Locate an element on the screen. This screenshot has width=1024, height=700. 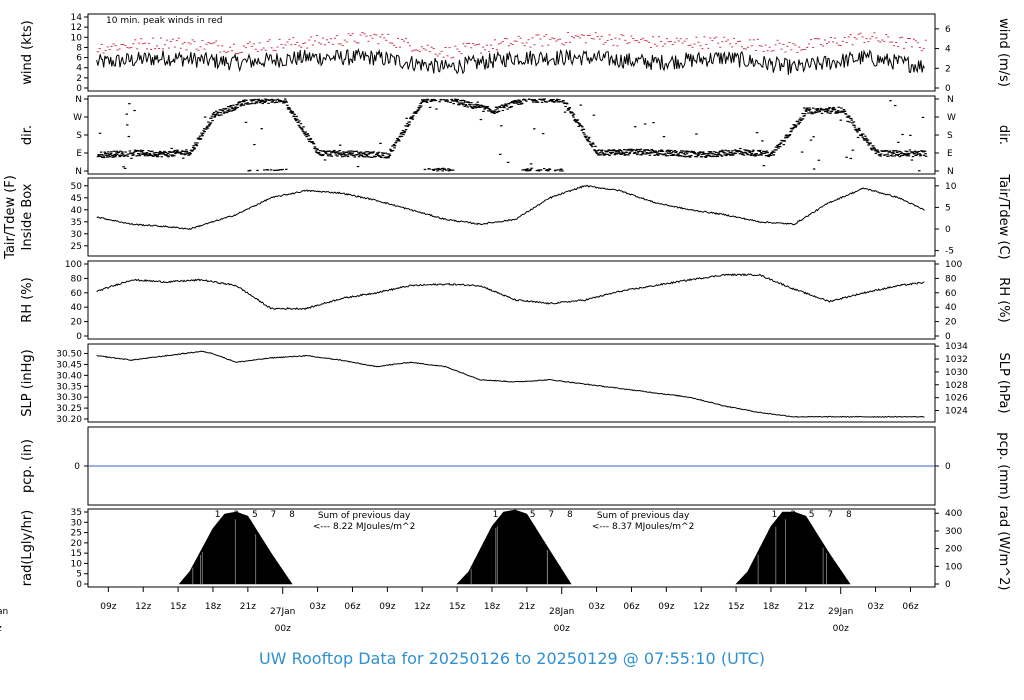
wind-right-tick-label: 0 is located at coordinates (948, 89).